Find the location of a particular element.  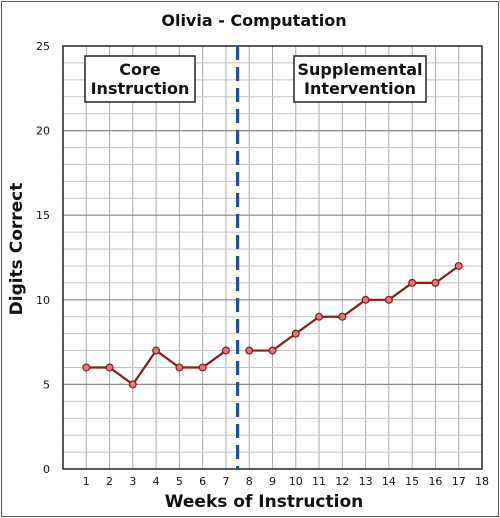

x-tick-label: 16 is located at coordinates (435, 481).